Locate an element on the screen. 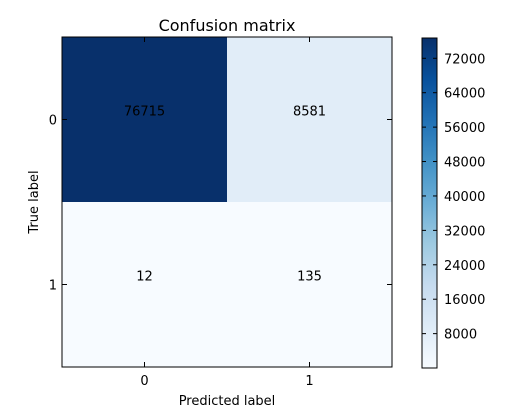  colorbar-tick-label: 8000 is located at coordinates (460, 335).